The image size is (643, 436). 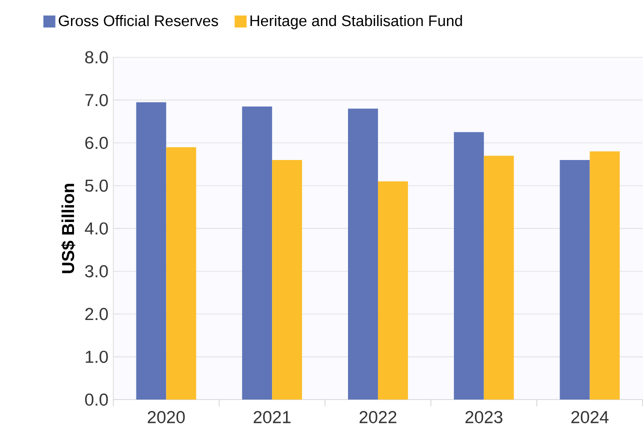 What do you see at coordinates (272, 417) in the screenshot?
I see `x-tick-label: 2021` at bounding box center [272, 417].